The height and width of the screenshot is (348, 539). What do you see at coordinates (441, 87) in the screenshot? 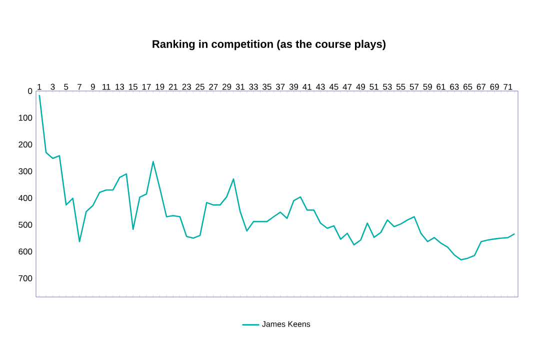
I see `x-tick-label: 61` at bounding box center [441, 87].